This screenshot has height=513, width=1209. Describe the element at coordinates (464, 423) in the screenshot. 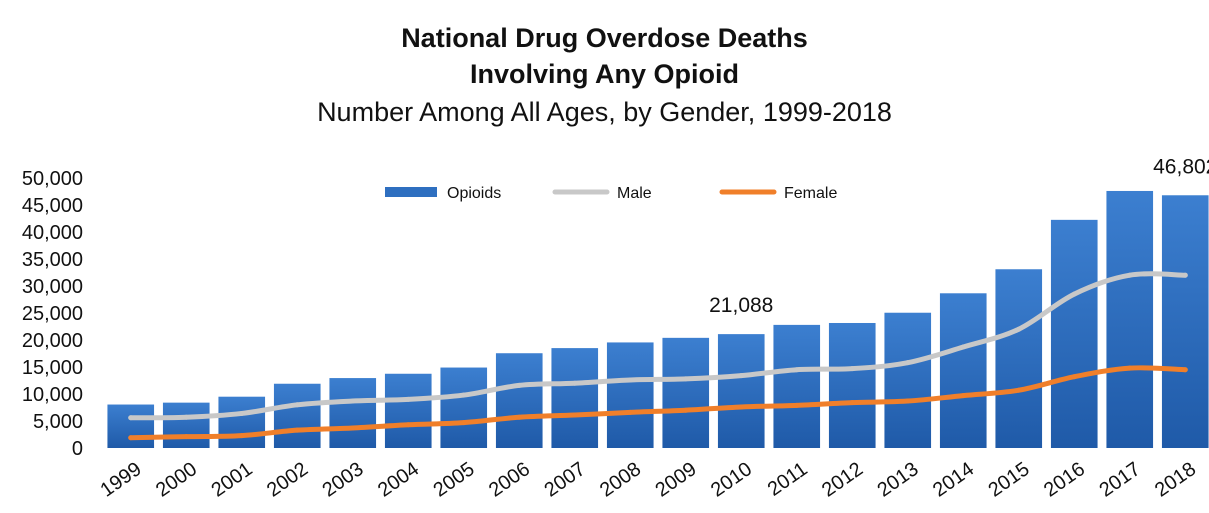

I see `point-female-2005` at that location.